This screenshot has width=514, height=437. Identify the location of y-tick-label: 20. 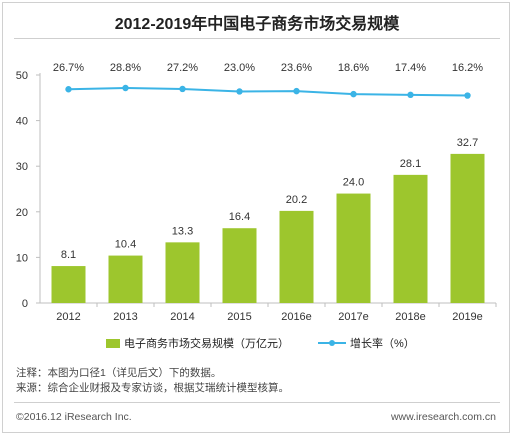
(22, 213).